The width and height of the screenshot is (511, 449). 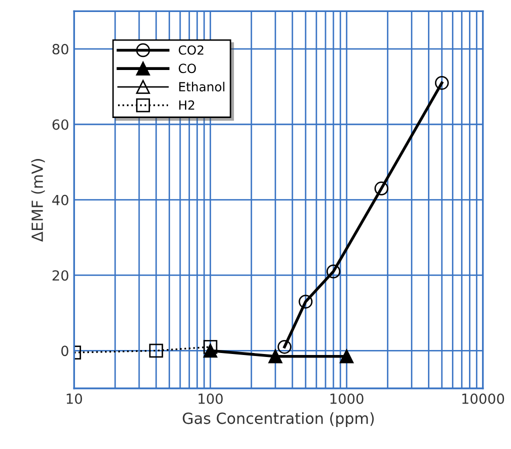 What do you see at coordinates (186, 105) in the screenshot?
I see `legend-label: H2` at bounding box center [186, 105].